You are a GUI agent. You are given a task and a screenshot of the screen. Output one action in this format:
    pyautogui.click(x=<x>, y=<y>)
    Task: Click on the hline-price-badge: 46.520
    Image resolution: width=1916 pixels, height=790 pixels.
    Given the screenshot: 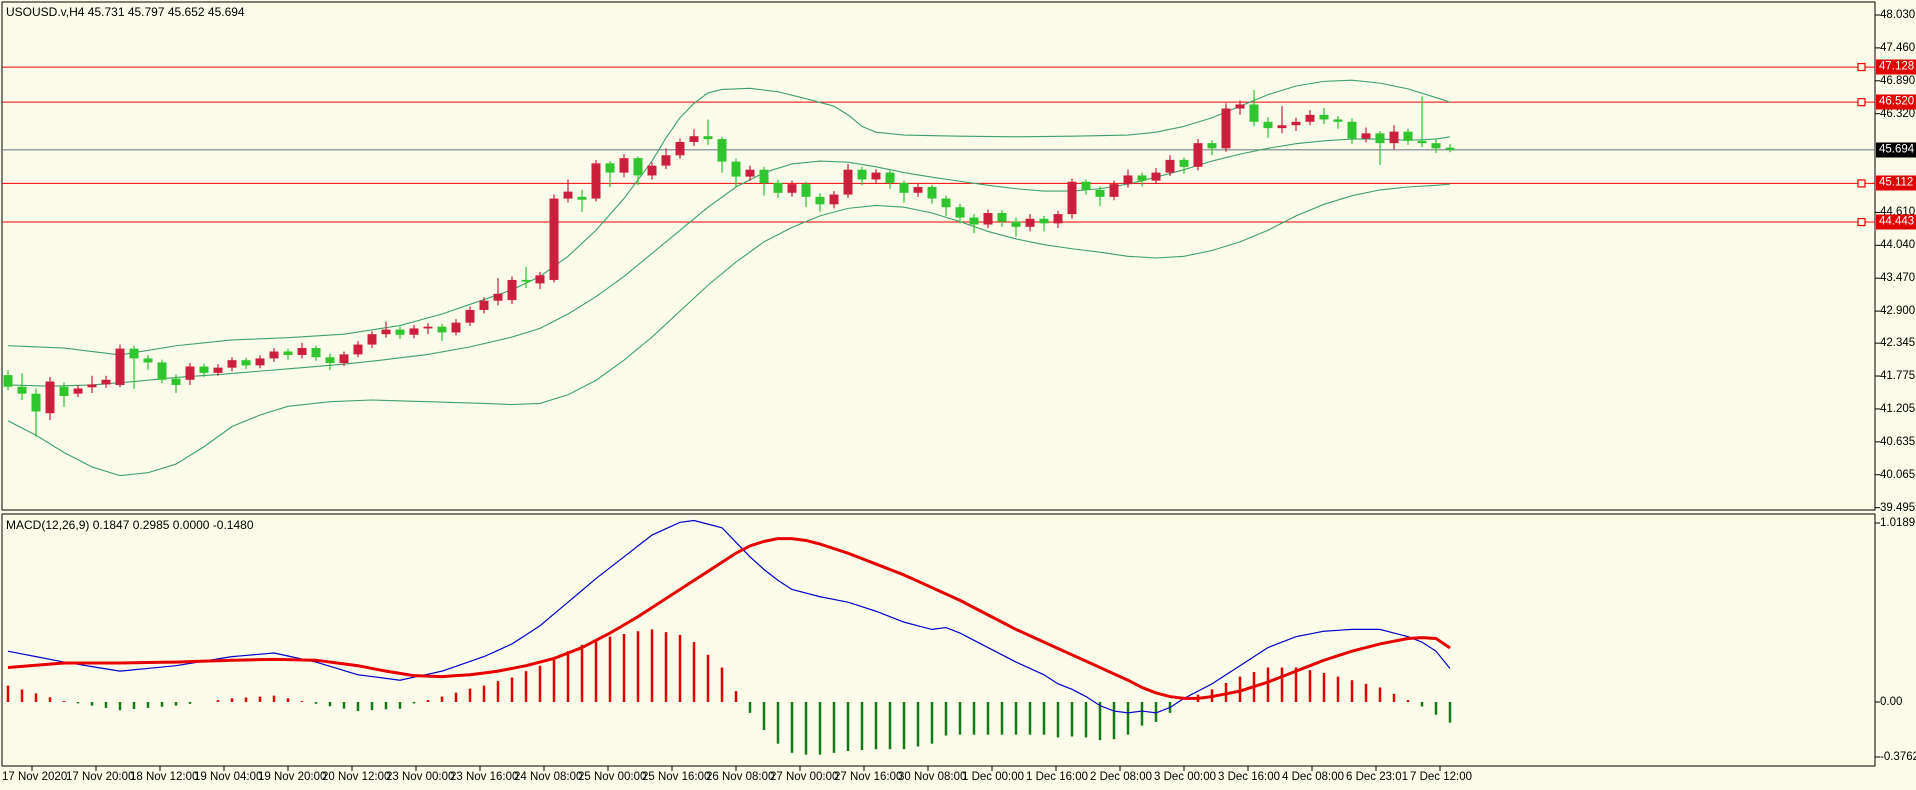 What is the action you would take?
    pyautogui.click(x=1896, y=102)
    